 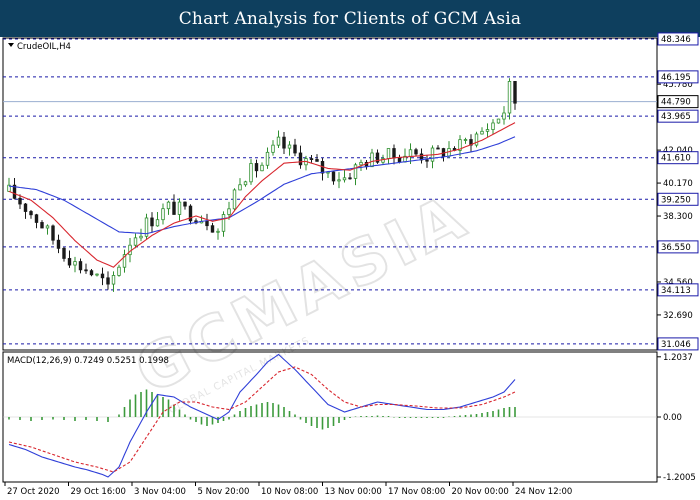 What do you see at coordinates (678, 199) in the screenshot?
I see `level-tag: 39.250` at bounding box center [678, 199].